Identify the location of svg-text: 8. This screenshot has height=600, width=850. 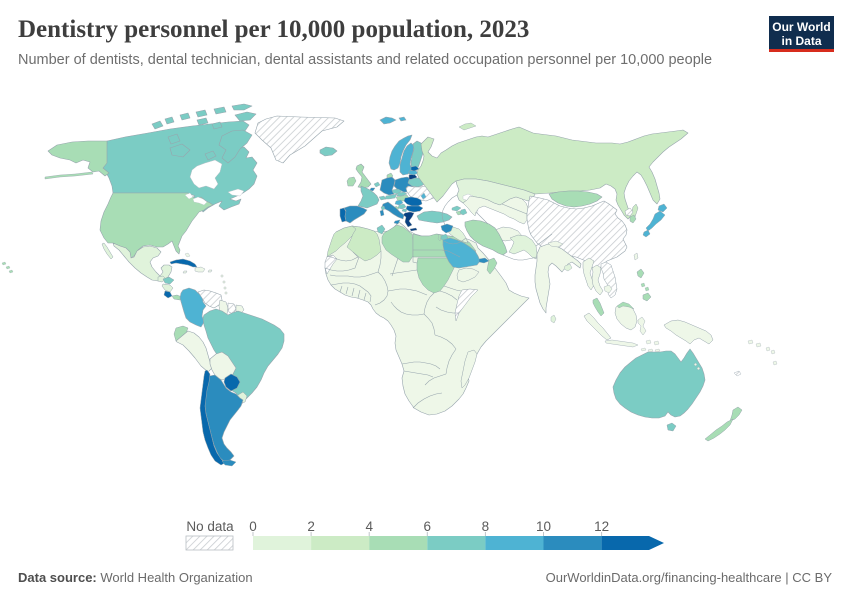
(486, 526).